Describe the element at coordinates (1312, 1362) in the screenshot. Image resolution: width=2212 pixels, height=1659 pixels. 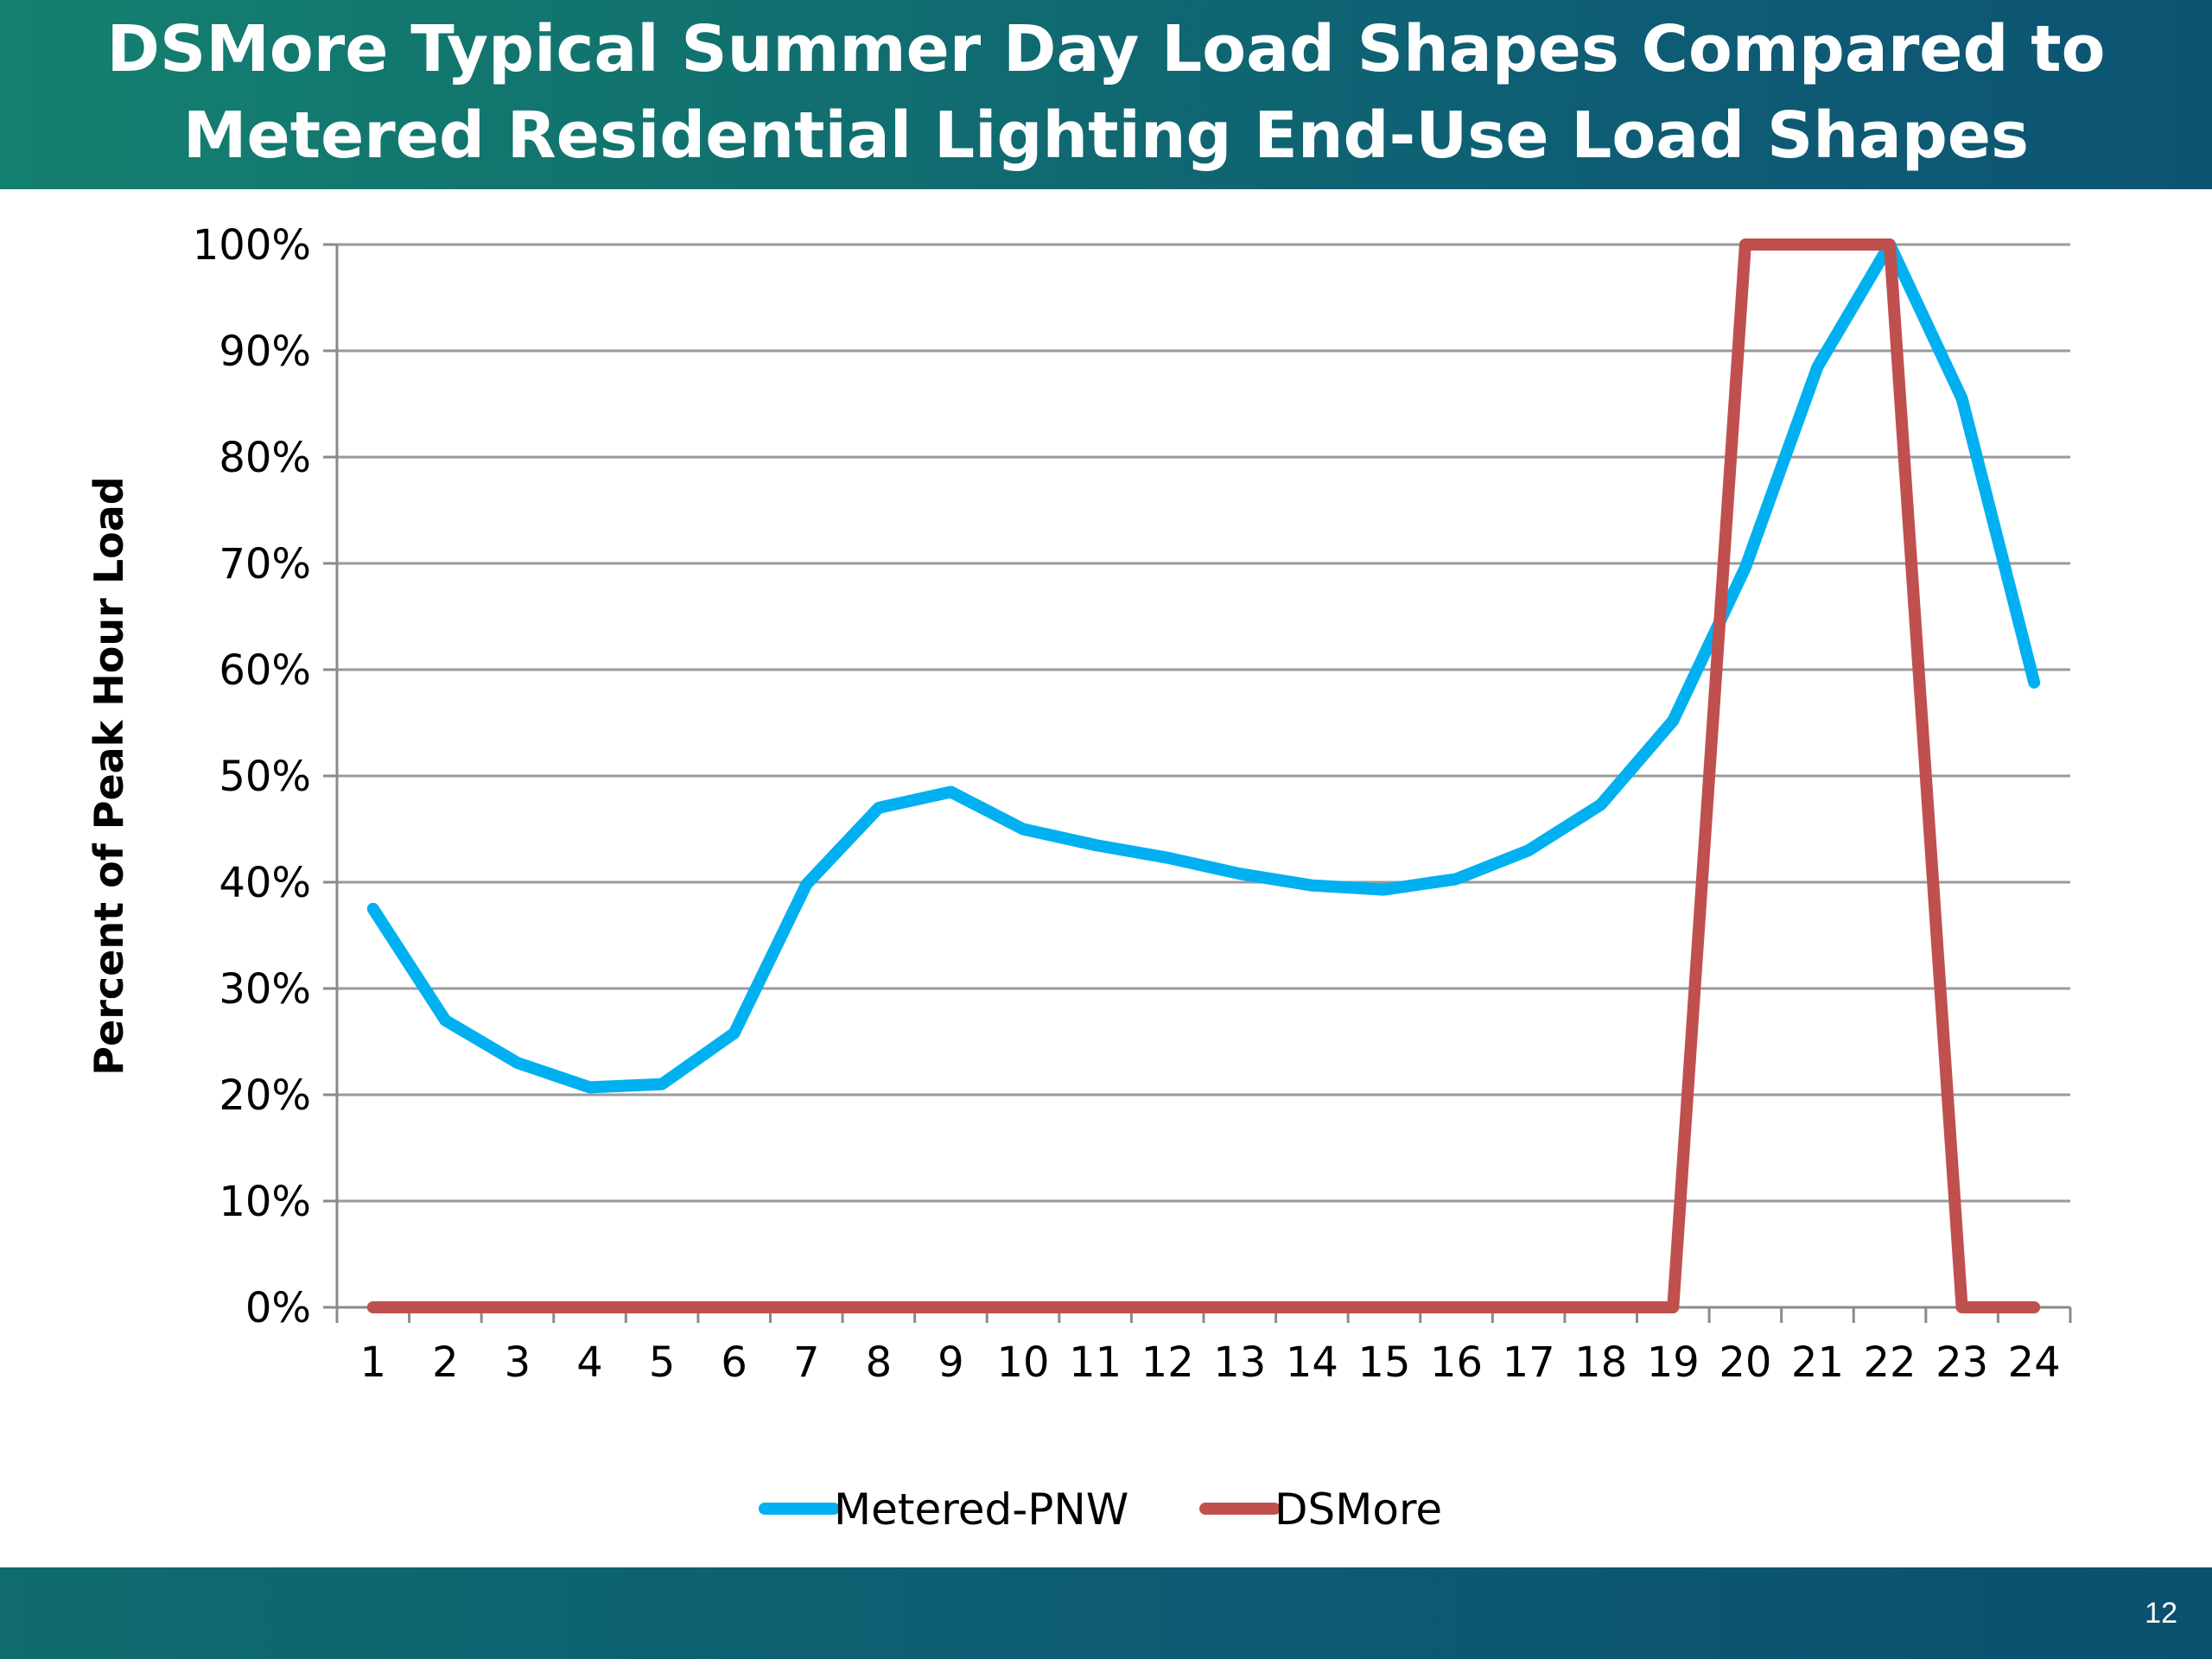
I see `x-tick-label: 14` at that location.